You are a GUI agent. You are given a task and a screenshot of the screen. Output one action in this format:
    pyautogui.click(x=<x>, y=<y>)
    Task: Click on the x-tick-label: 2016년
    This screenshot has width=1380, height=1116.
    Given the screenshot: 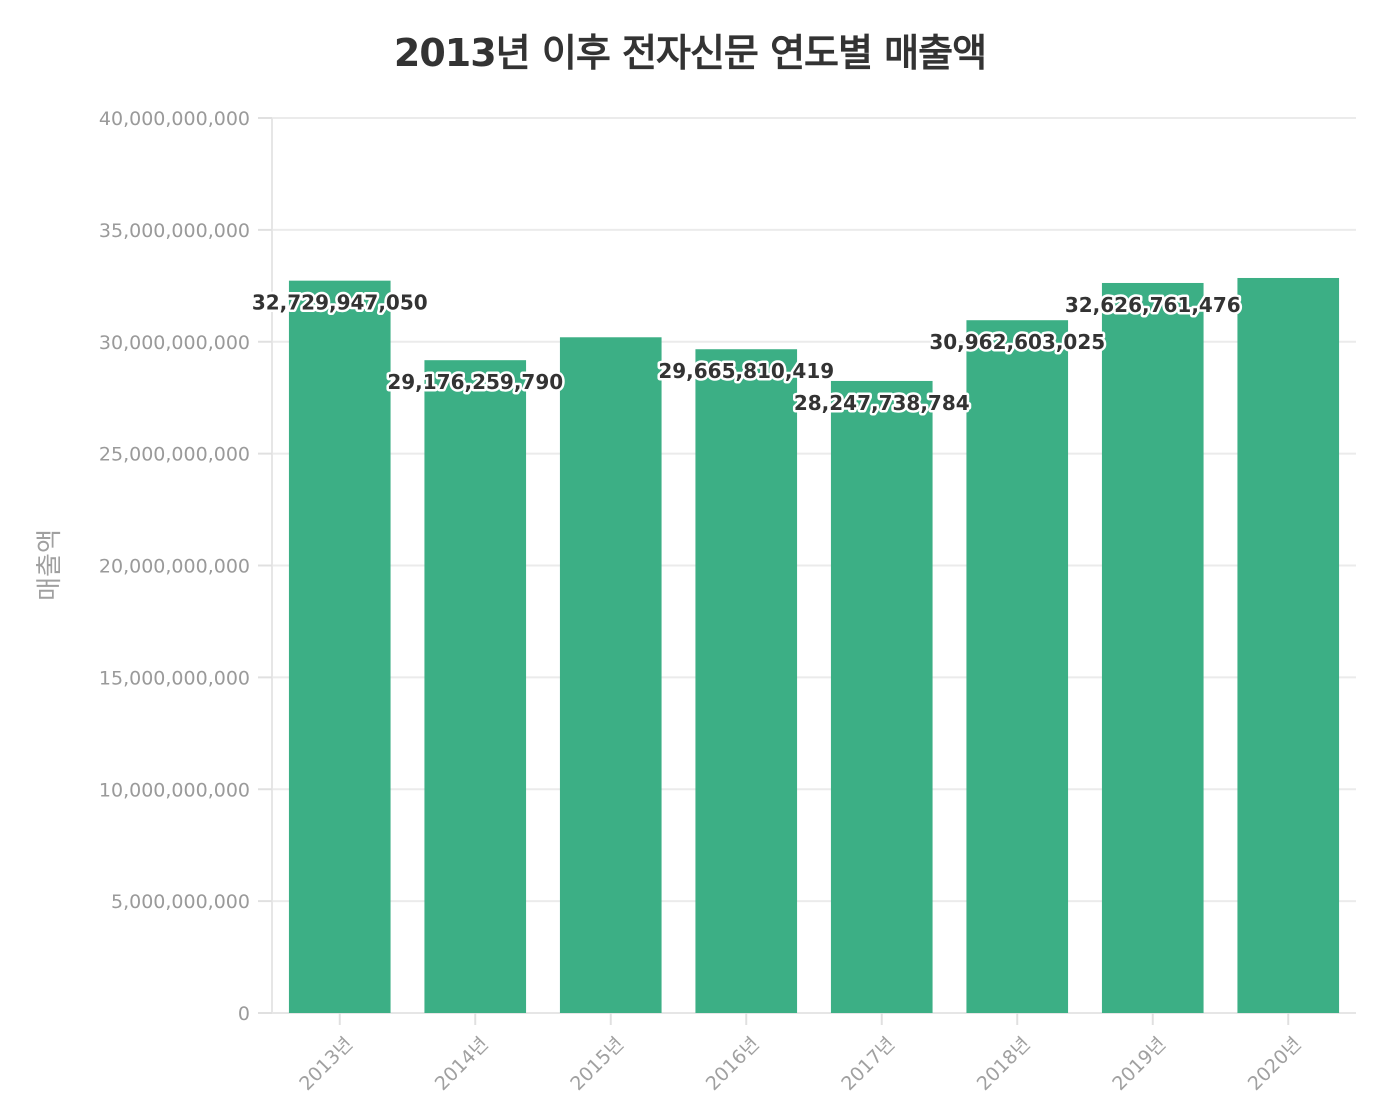 What is the action you would take?
    pyautogui.click(x=733, y=1064)
    